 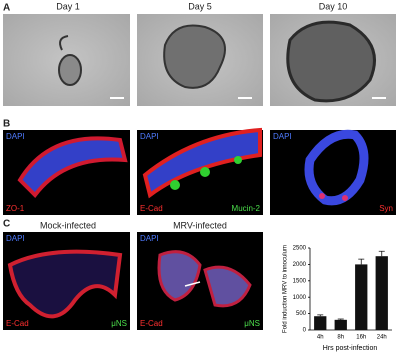 What do you see at coordinates (68, 6) in the screenshot?
I see `image-title: Day 1` at bounding box center [68, 6].